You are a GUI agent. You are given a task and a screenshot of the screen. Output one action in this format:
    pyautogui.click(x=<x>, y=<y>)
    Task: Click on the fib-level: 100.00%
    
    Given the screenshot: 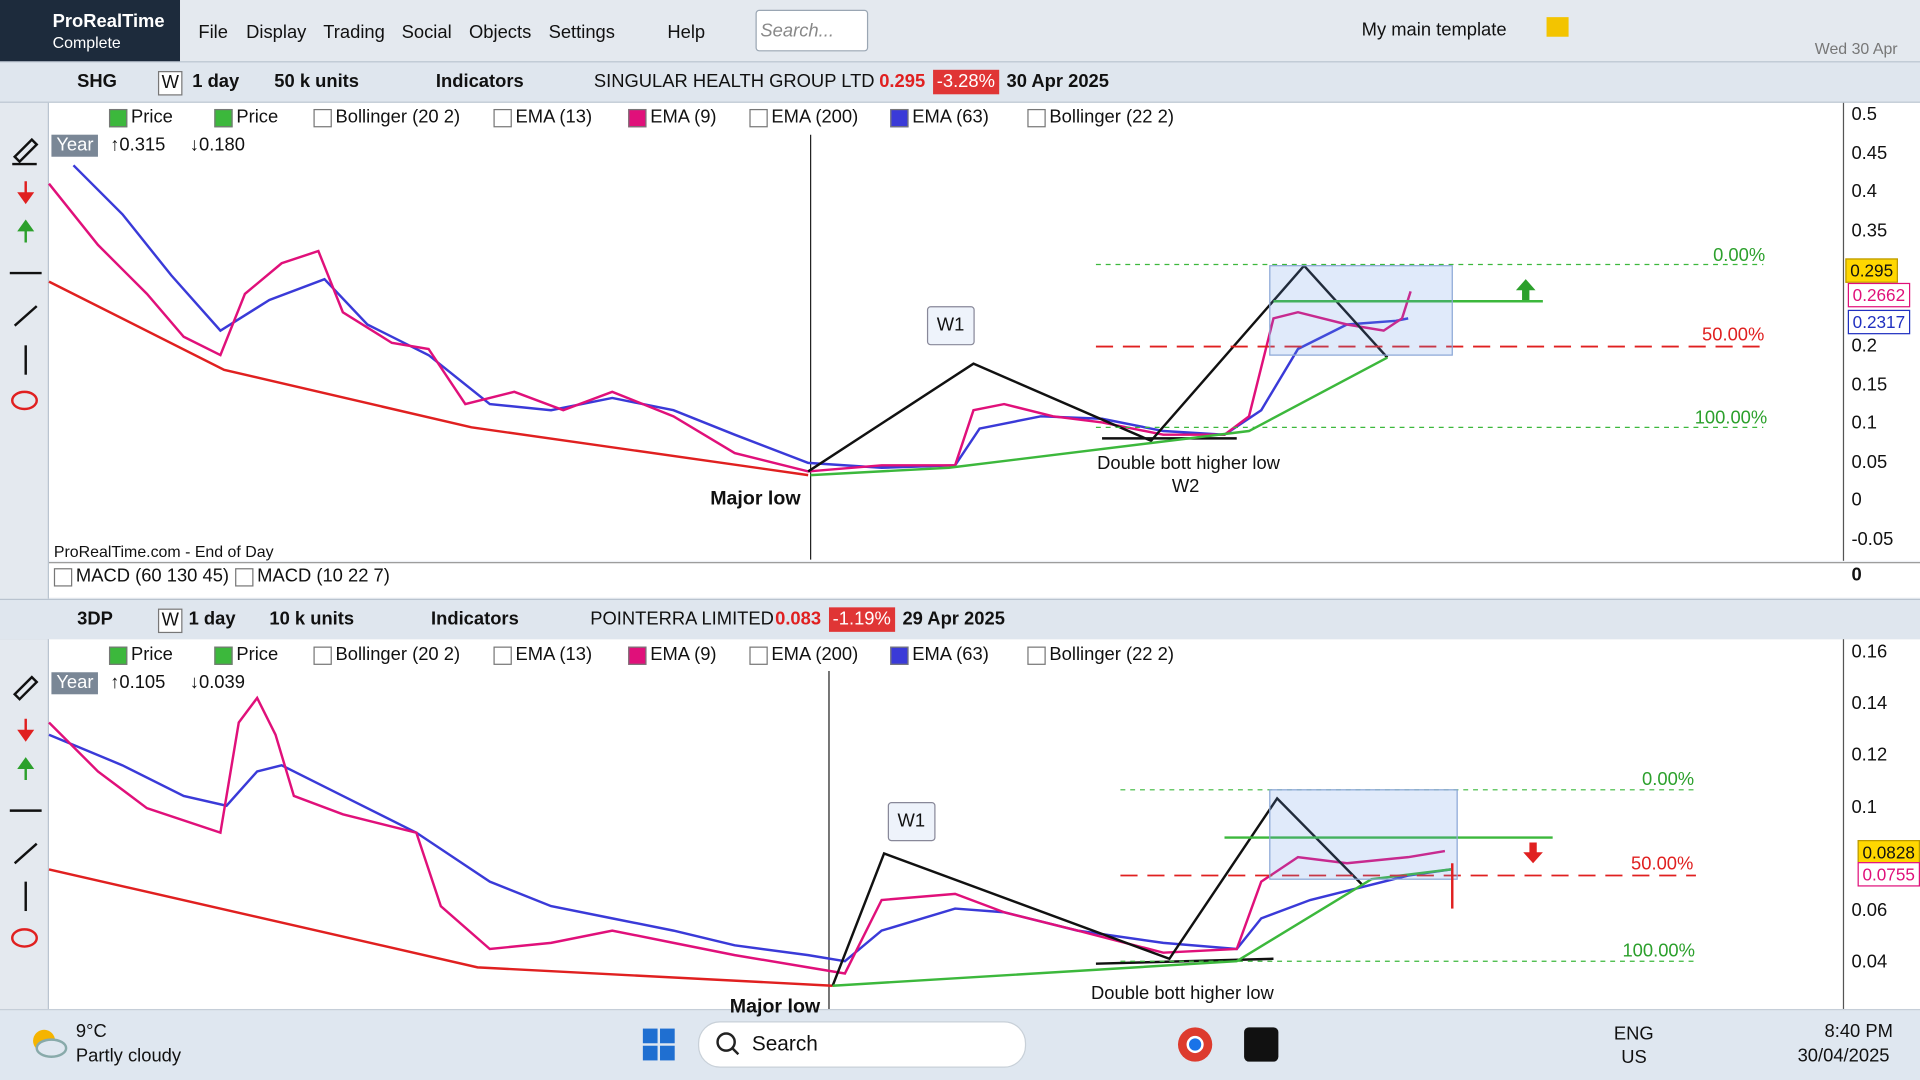 What is the action you would take?
    pyautogui.click(x=1731, y=418)
    